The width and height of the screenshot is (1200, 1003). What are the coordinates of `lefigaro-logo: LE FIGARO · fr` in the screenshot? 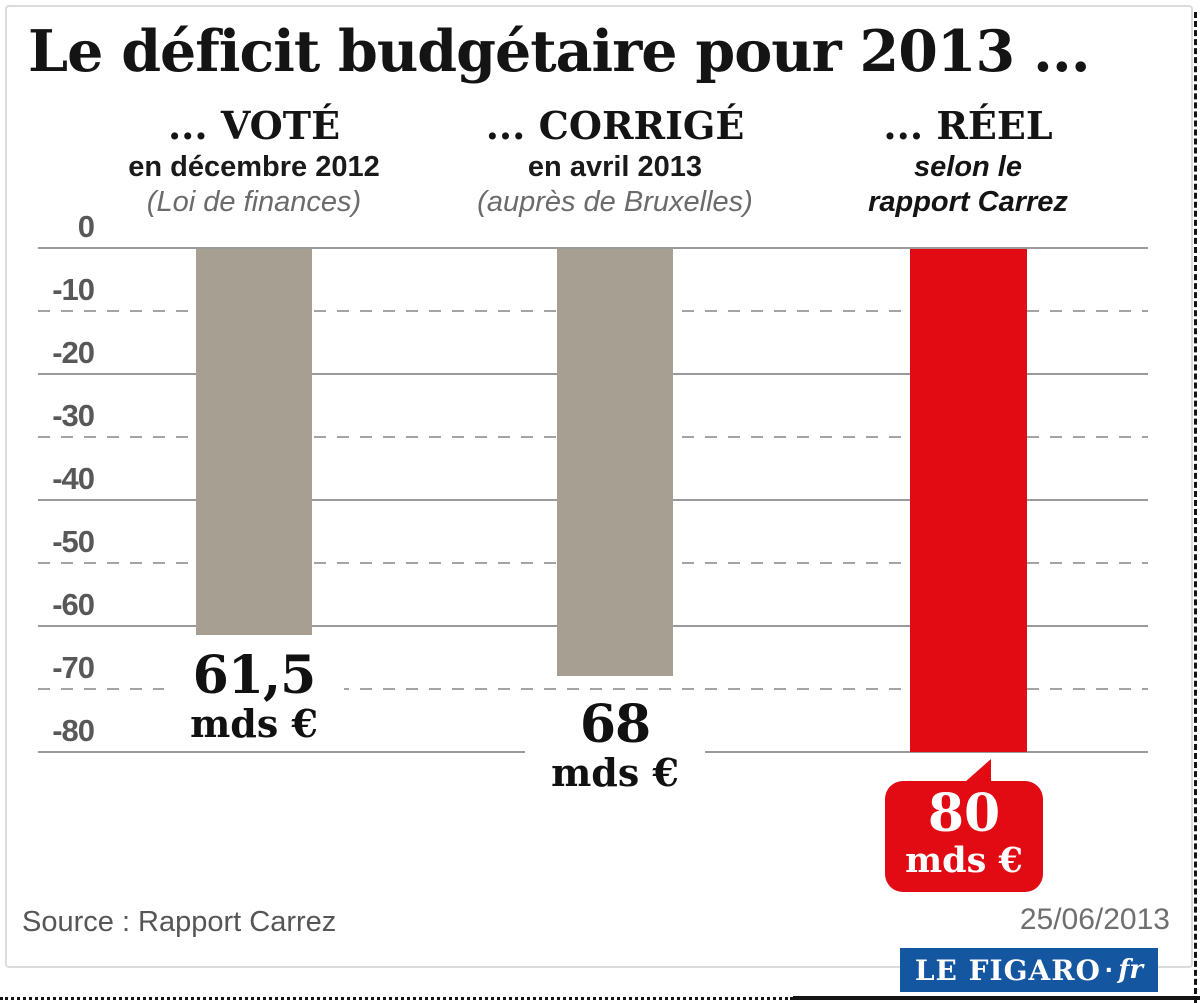 It's located at (1029, 970).